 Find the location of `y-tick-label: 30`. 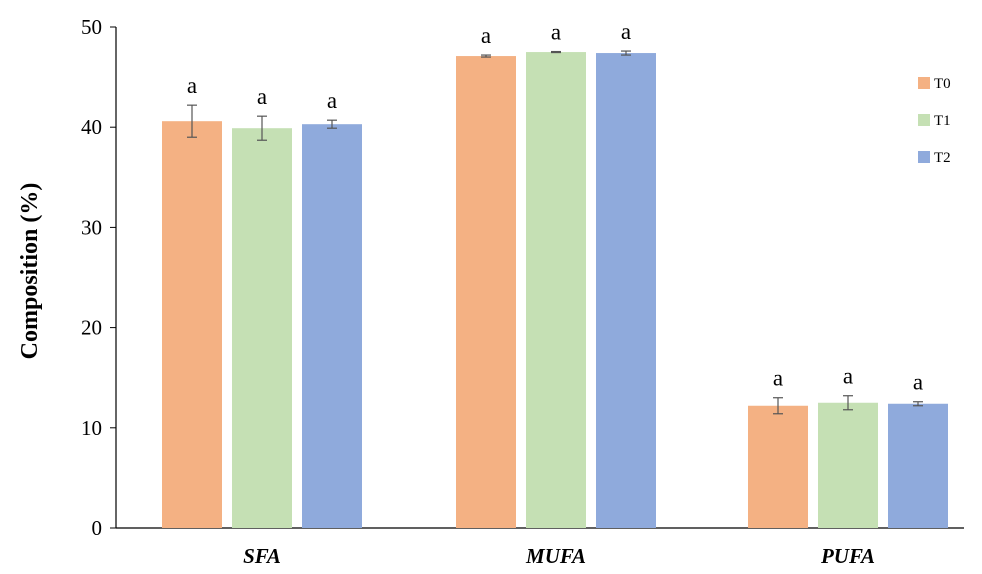

y-tick-label: 30 is located at coordinates (91, 227).